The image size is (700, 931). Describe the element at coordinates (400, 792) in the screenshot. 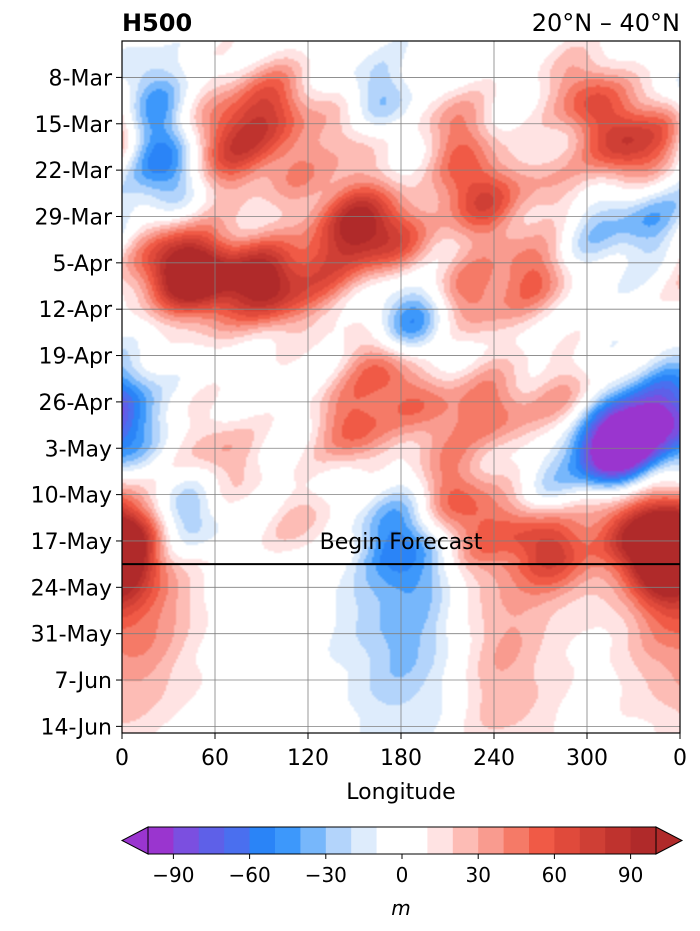

I see `x-axis-label: Longitude` at that location.